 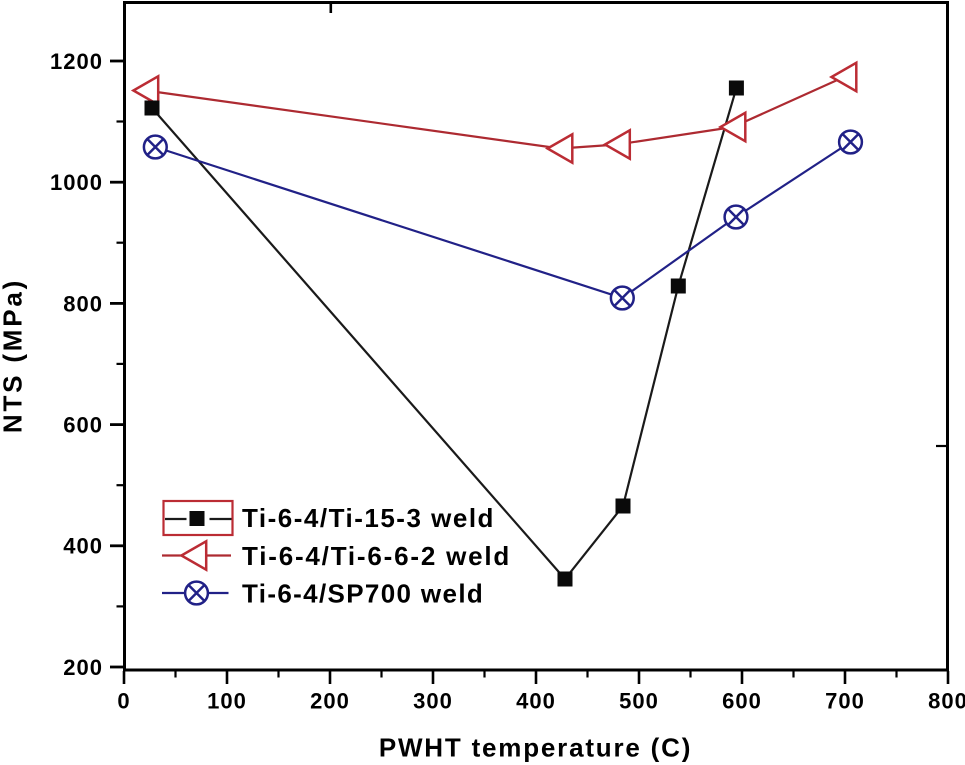 I want to click on svg-text: NTS (MPa), so click(x=14, y=355).